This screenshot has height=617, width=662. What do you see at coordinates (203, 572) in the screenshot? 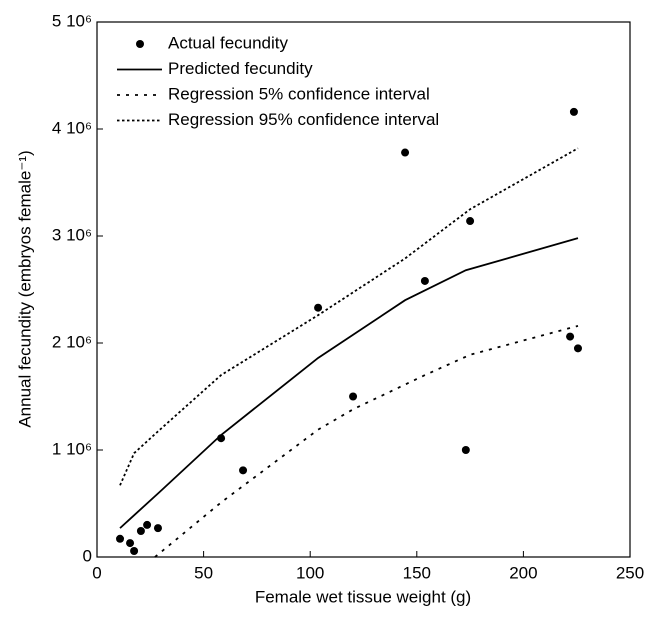
I see `x-tick-label: 50` at bounding box center [203, 572].